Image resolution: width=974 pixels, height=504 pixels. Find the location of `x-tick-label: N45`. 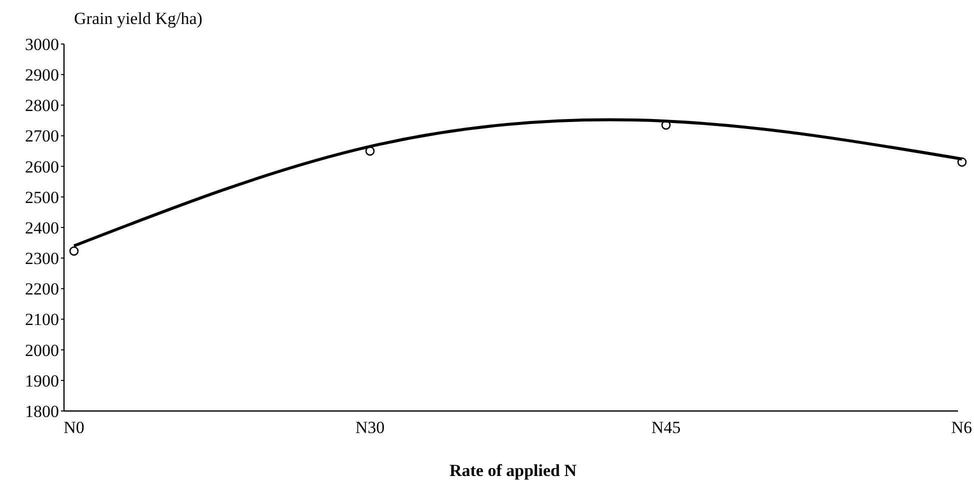

x-tick-label: N45 is located at coordinates (666, 427).